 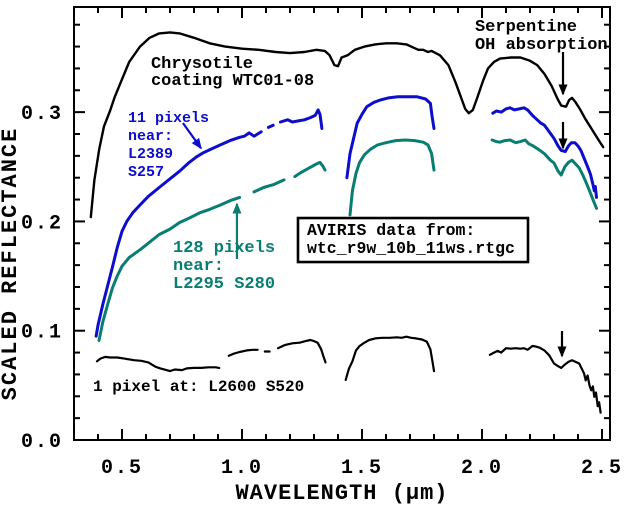 What do you see at coordinates (42, 333) in the screenshot?
I see `y-tick-label: 0.1` at bounding box center [42, 333].